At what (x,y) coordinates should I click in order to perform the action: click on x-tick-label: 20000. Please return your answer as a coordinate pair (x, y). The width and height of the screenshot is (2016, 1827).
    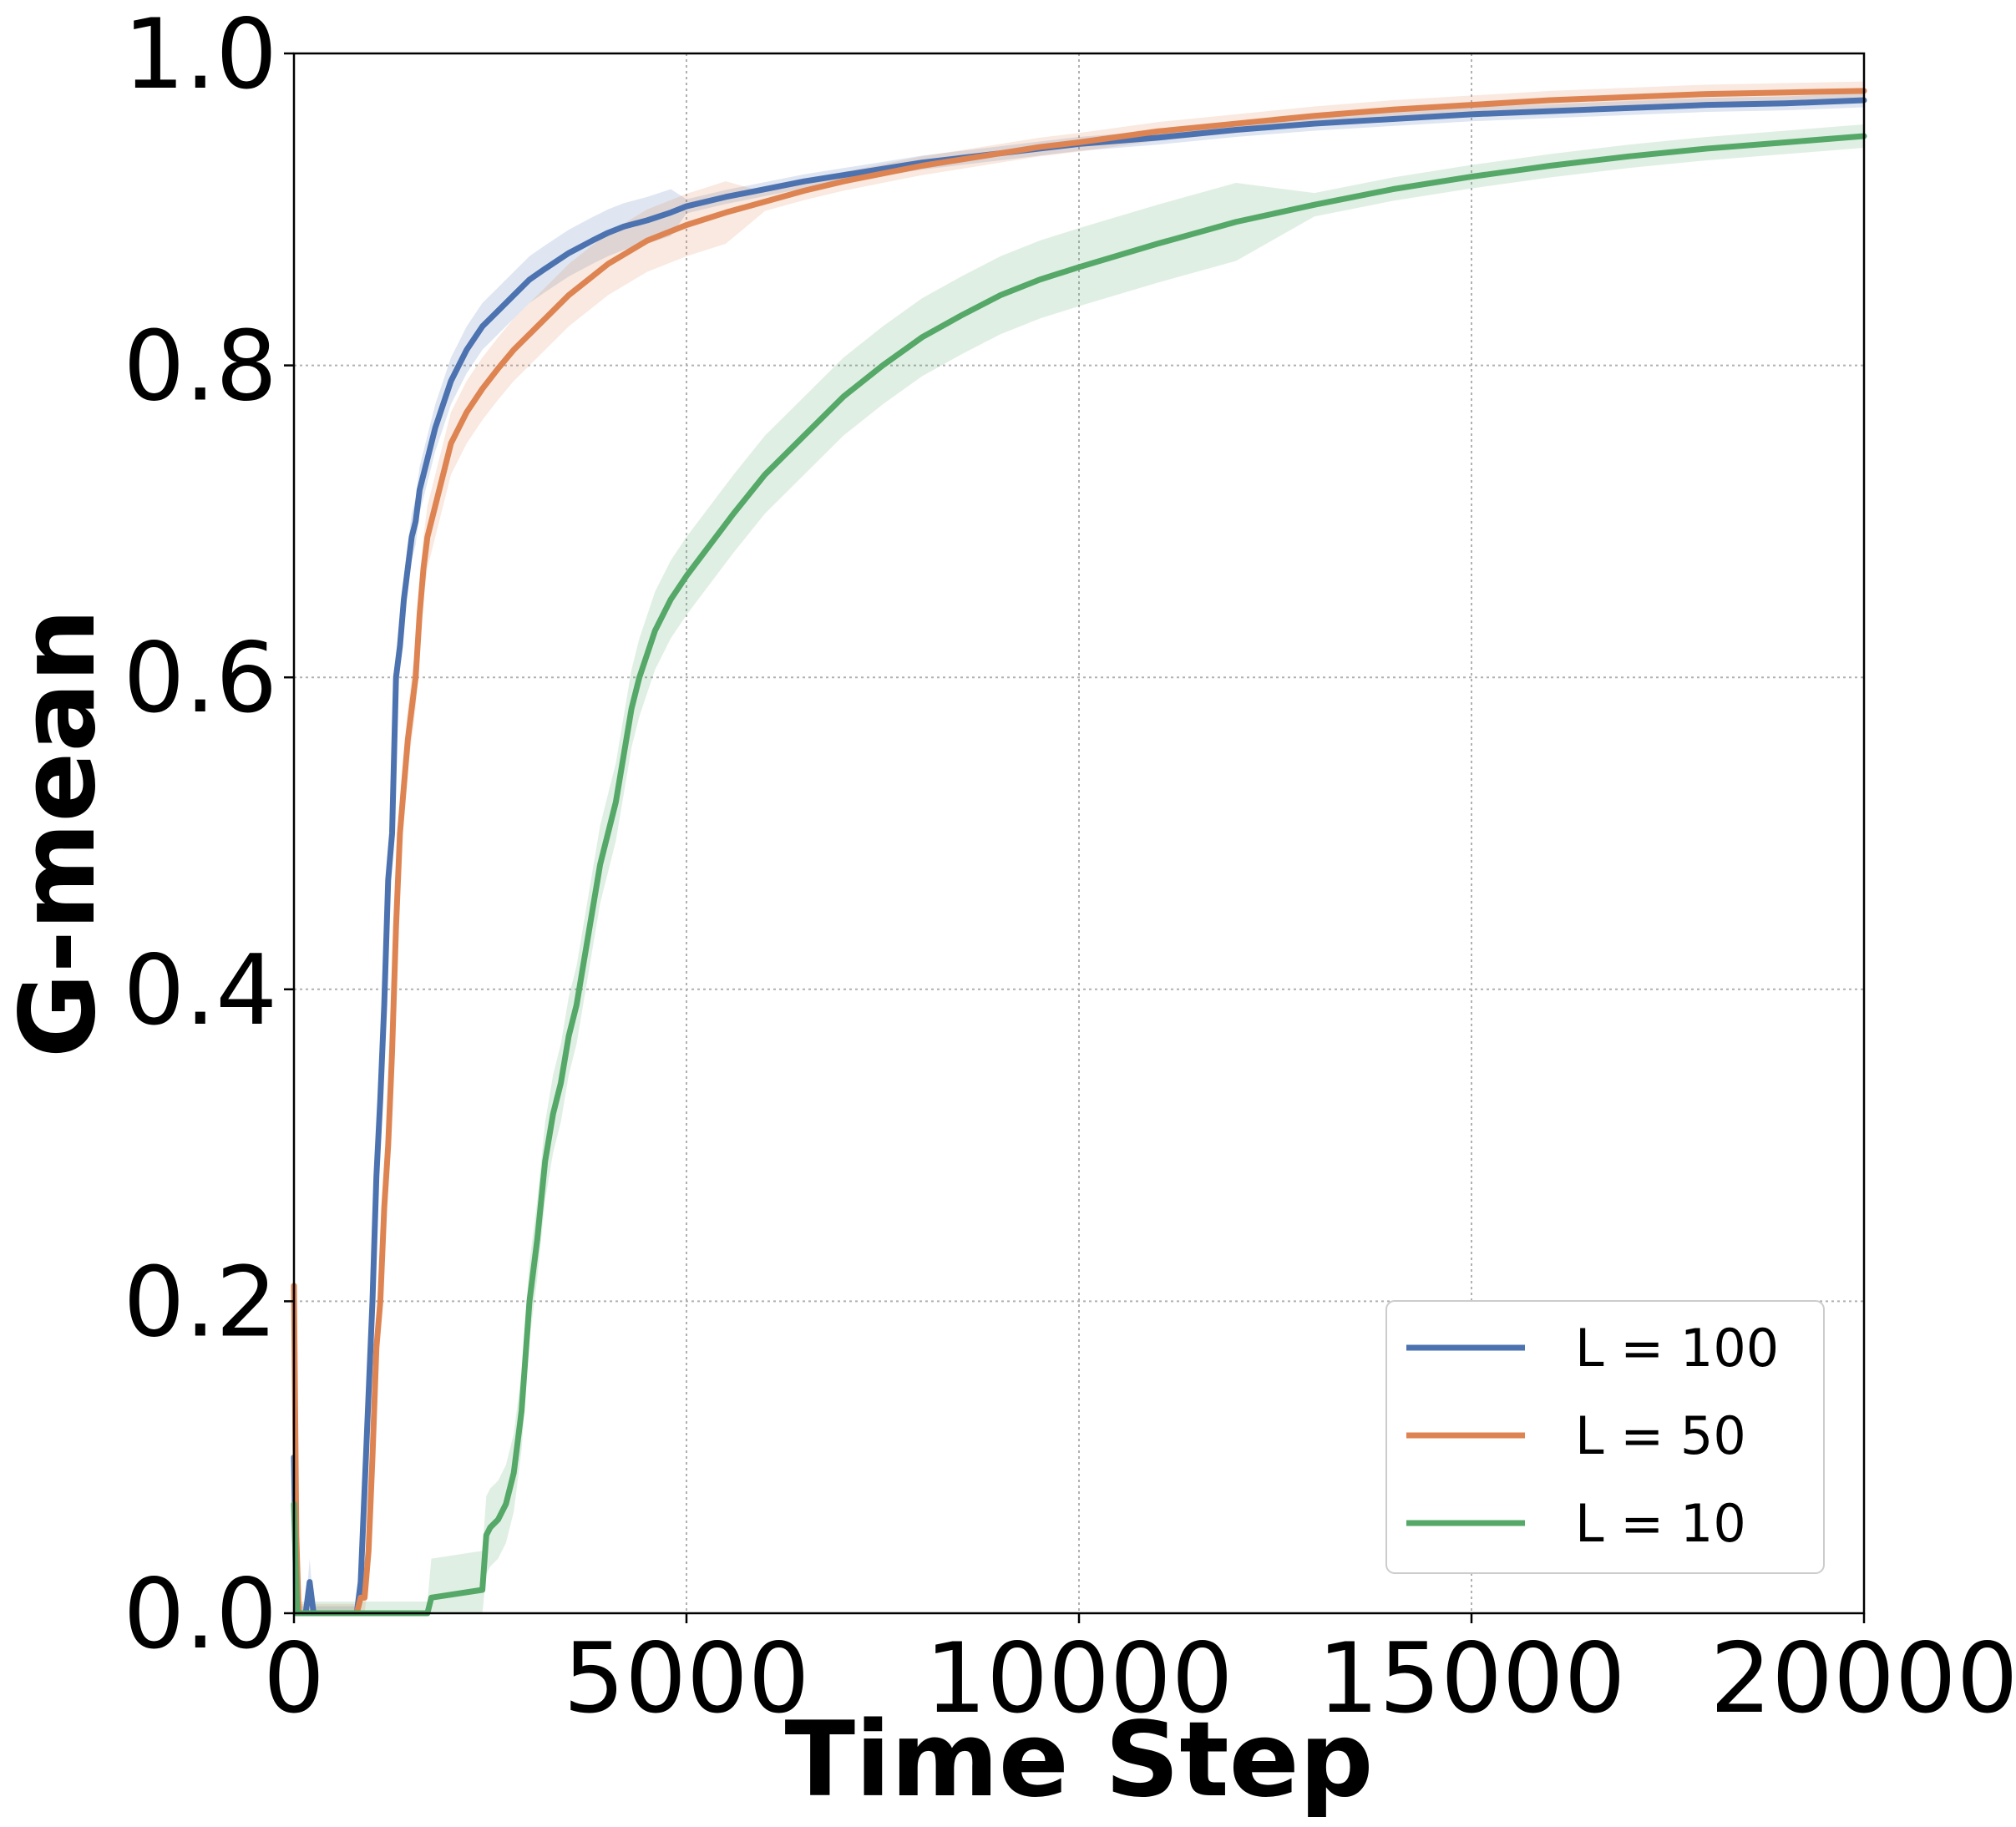
    Looking at the image, I should click on (1863, 1678).